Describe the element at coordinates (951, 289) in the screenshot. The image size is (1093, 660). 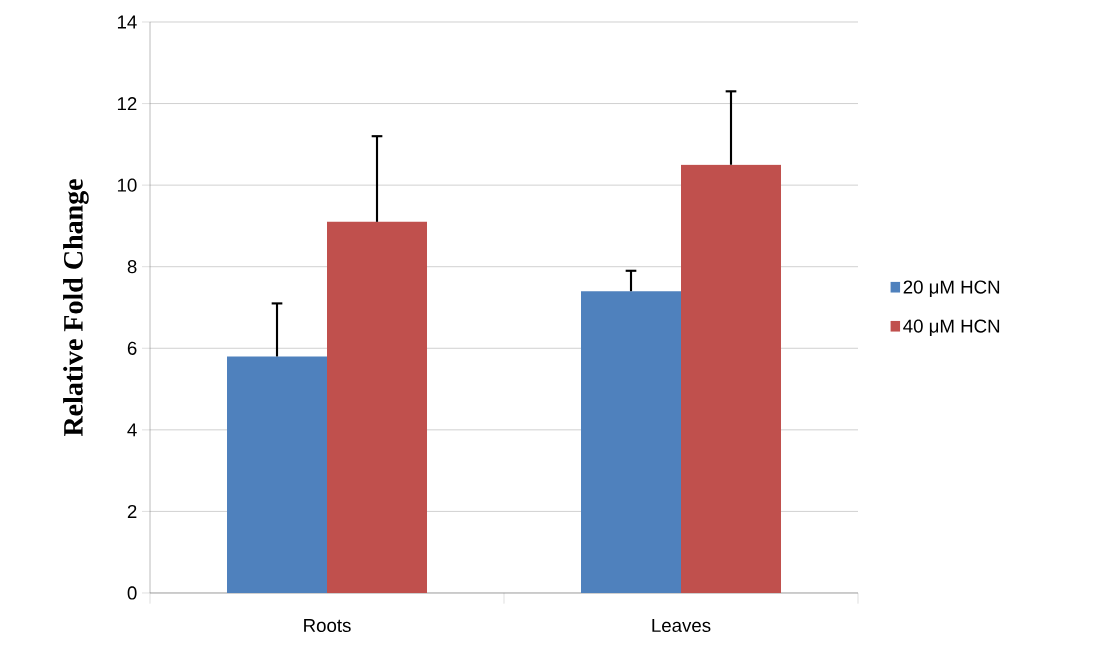
I see `legend-label: 20 μM HCN` at that location.